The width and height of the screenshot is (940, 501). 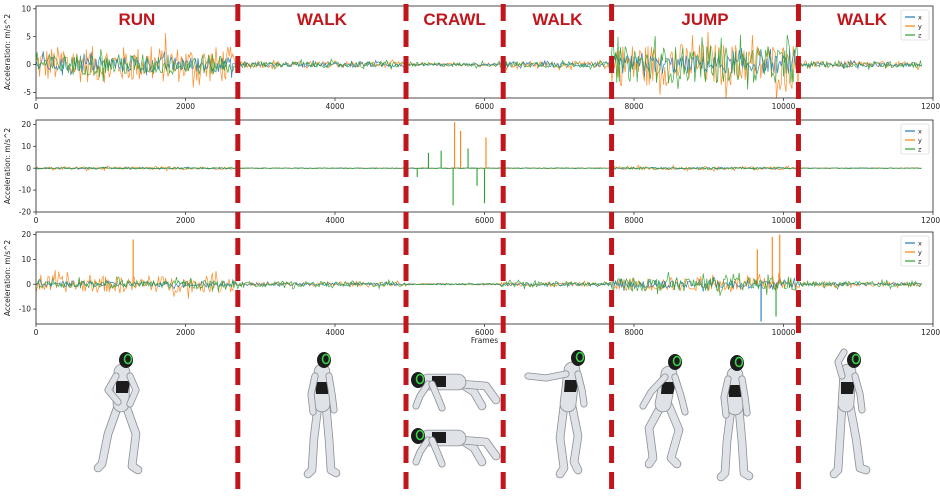 I want to click on y-tick-label: -20, so click(x=25, y=212).